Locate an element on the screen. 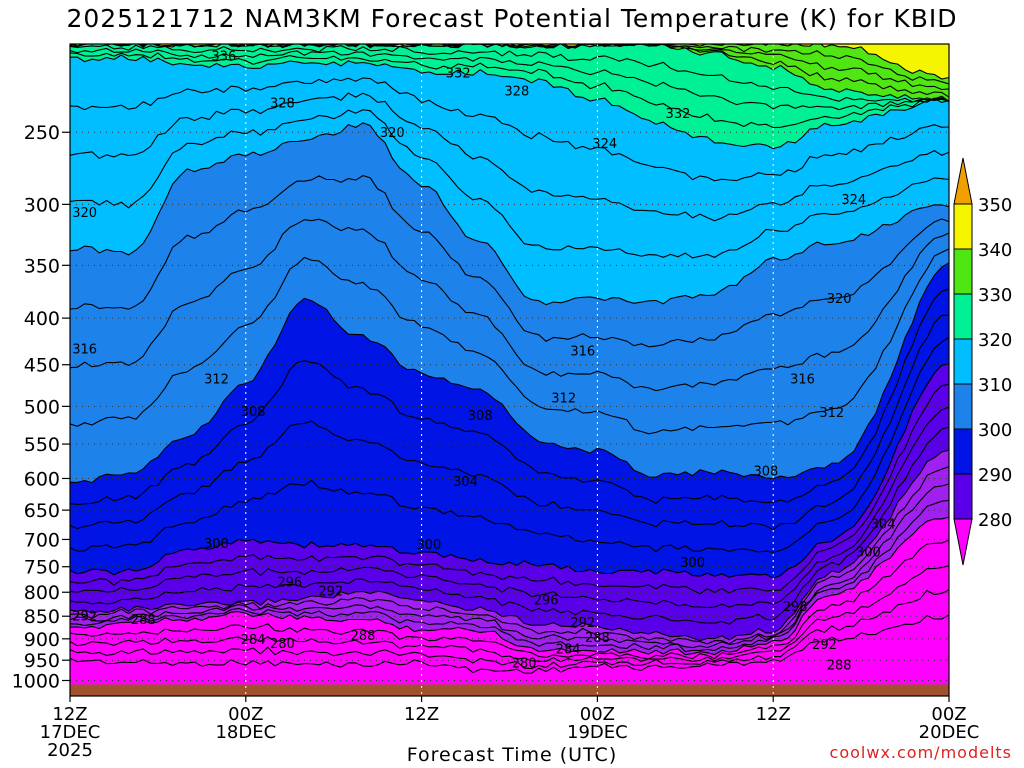 The width and height of the screenshot is (1024, 768). x-axis-label: Forecast Time (UTC) is located at coordinates (512, 755).